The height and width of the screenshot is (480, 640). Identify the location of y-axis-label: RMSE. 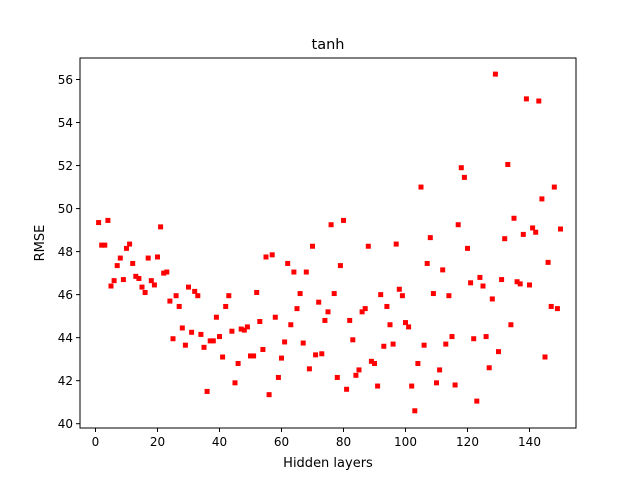
(40, 243).